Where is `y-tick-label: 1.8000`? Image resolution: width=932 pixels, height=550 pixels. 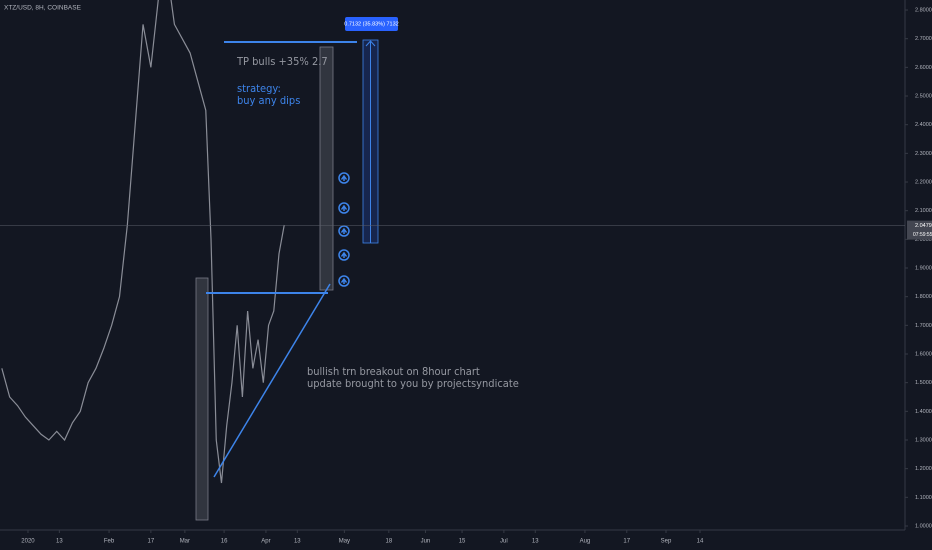 y-tick-label: 1.8000 is located at coordinates (923, 297).